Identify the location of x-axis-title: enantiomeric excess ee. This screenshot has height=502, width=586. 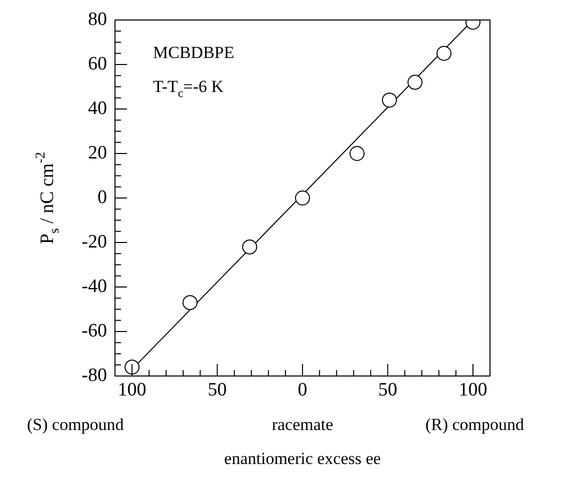
(302, 458).